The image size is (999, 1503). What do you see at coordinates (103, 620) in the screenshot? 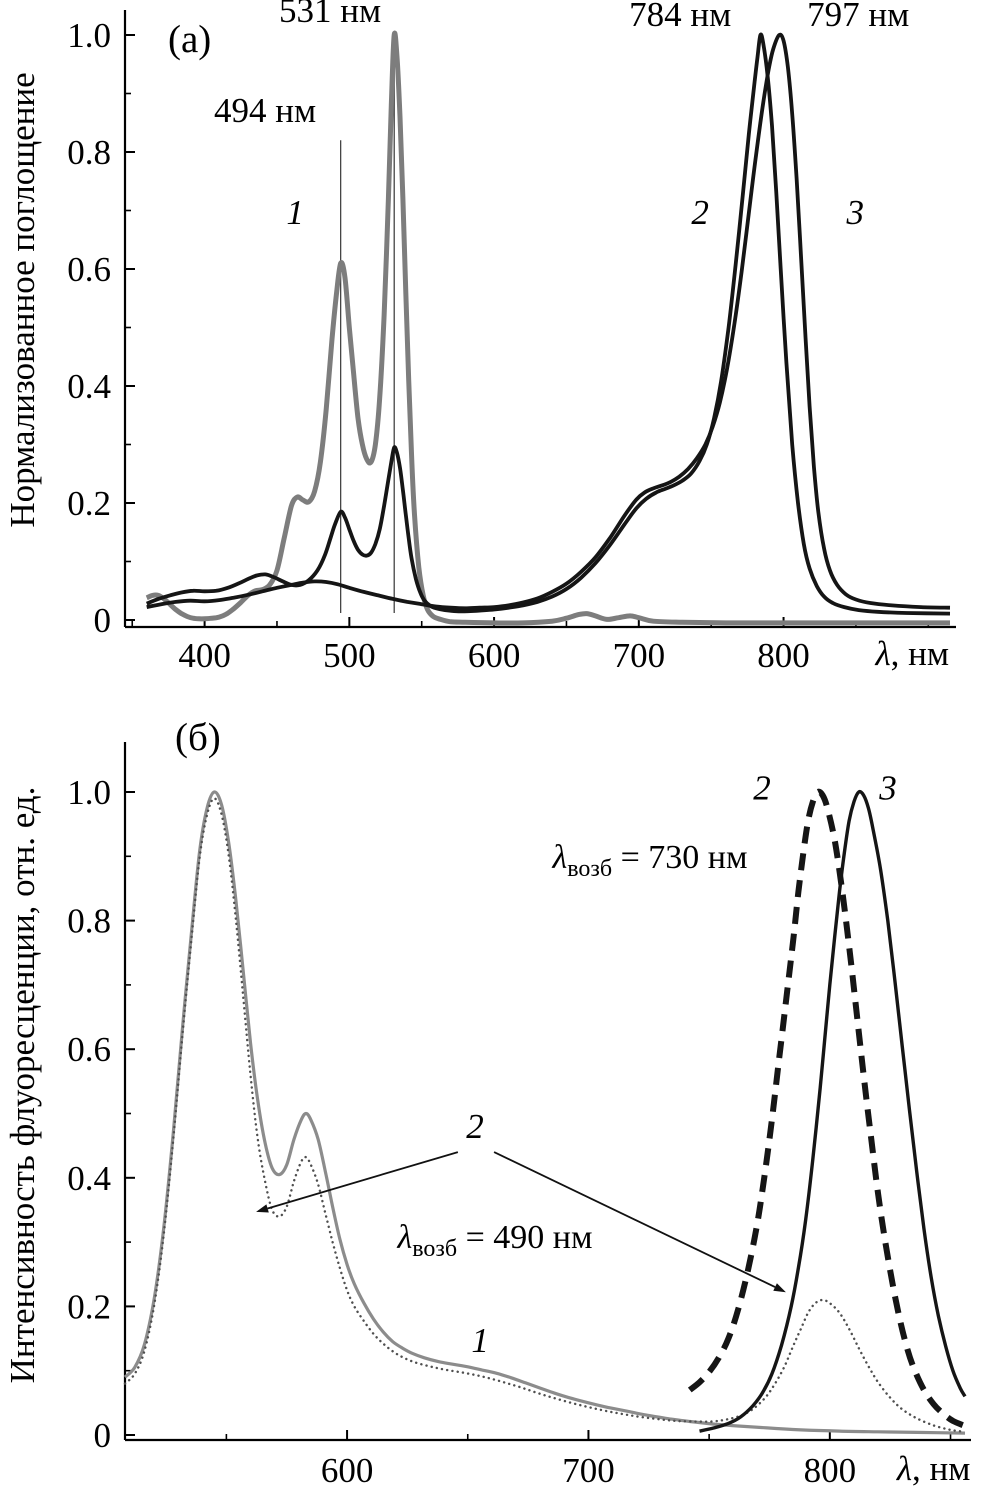
I see `y-tick-label-a-0: 0` at bounding box center [103, 620].